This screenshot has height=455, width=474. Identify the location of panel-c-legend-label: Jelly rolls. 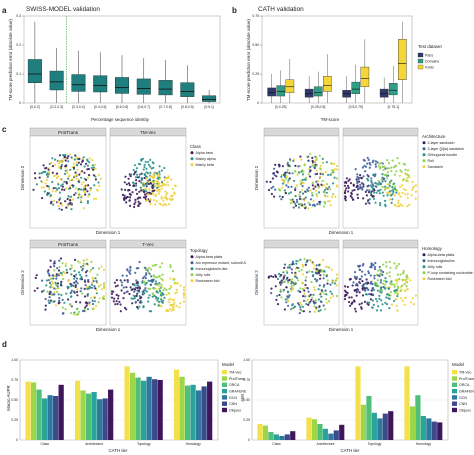
(203, 275).